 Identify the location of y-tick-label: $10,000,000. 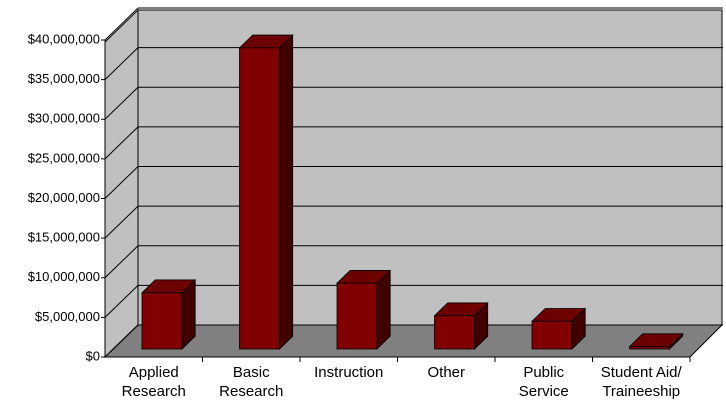
(64, 276).